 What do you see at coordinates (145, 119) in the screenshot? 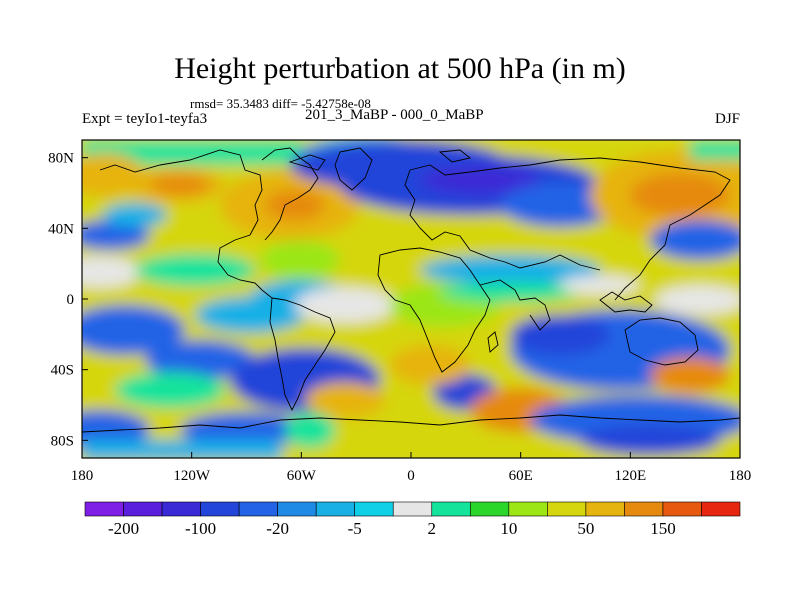
I see `experiment-label: Expt = teyIo1-teyfa3` at bounding box center [145, 119].